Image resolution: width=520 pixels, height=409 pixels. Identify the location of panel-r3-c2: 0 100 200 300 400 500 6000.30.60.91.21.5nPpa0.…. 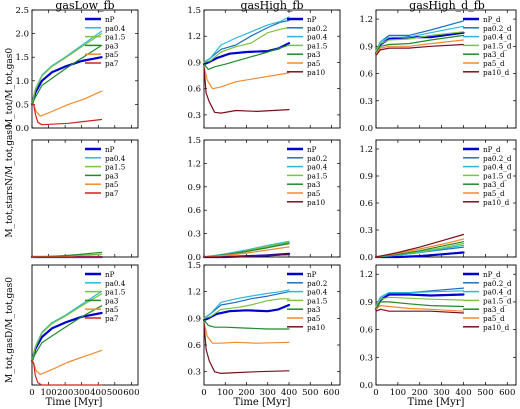
(264, 329).